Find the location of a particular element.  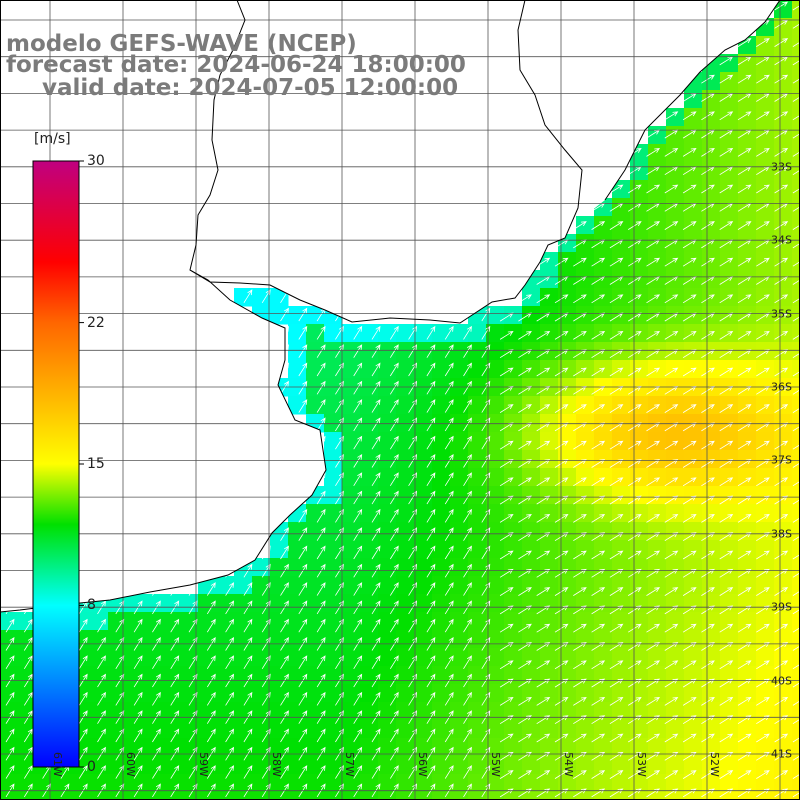

longitude-label: 58W is located at coordinates (276, 764).